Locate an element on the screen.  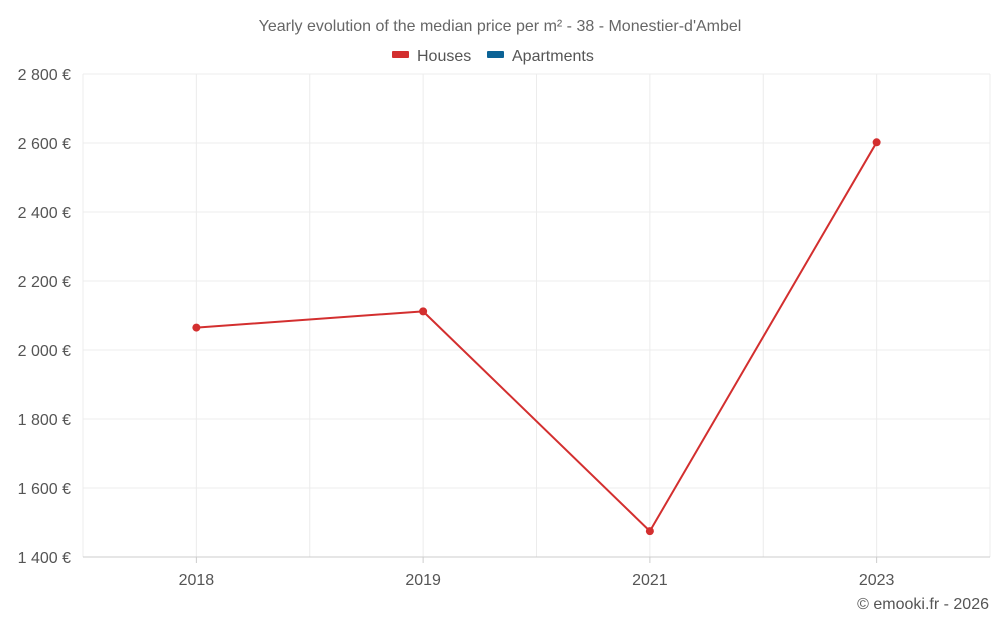
data-point-houses-2018 is located at coordinates (196, 327).